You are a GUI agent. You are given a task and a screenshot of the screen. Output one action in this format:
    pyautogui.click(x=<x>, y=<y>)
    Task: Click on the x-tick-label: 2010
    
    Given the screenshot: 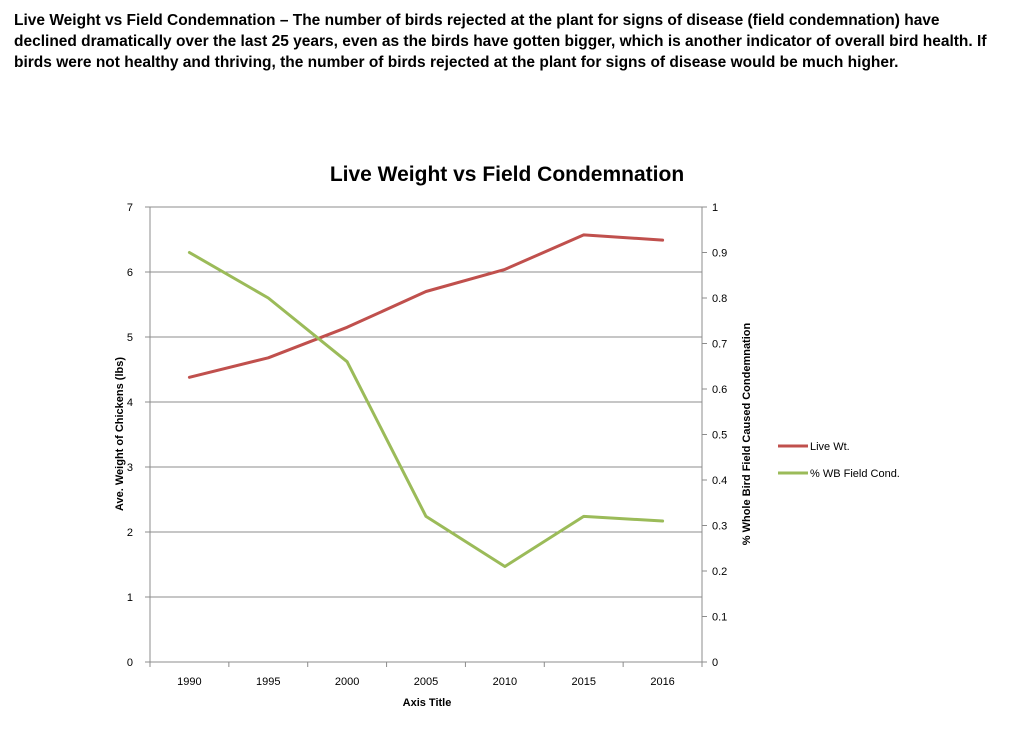 What is the action you would take?
    pyautogui.click(x=505, y=682)
    